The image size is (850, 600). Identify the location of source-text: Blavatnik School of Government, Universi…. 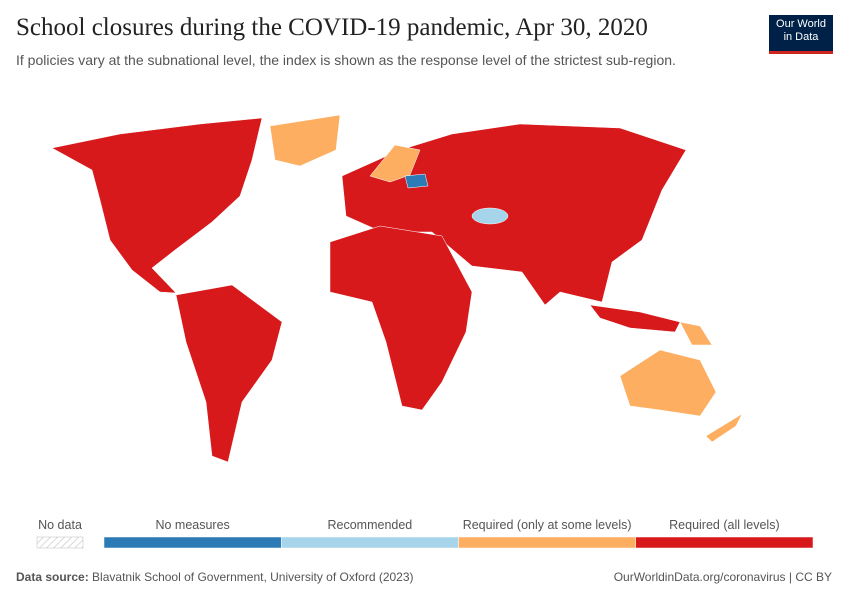
(253, 577).